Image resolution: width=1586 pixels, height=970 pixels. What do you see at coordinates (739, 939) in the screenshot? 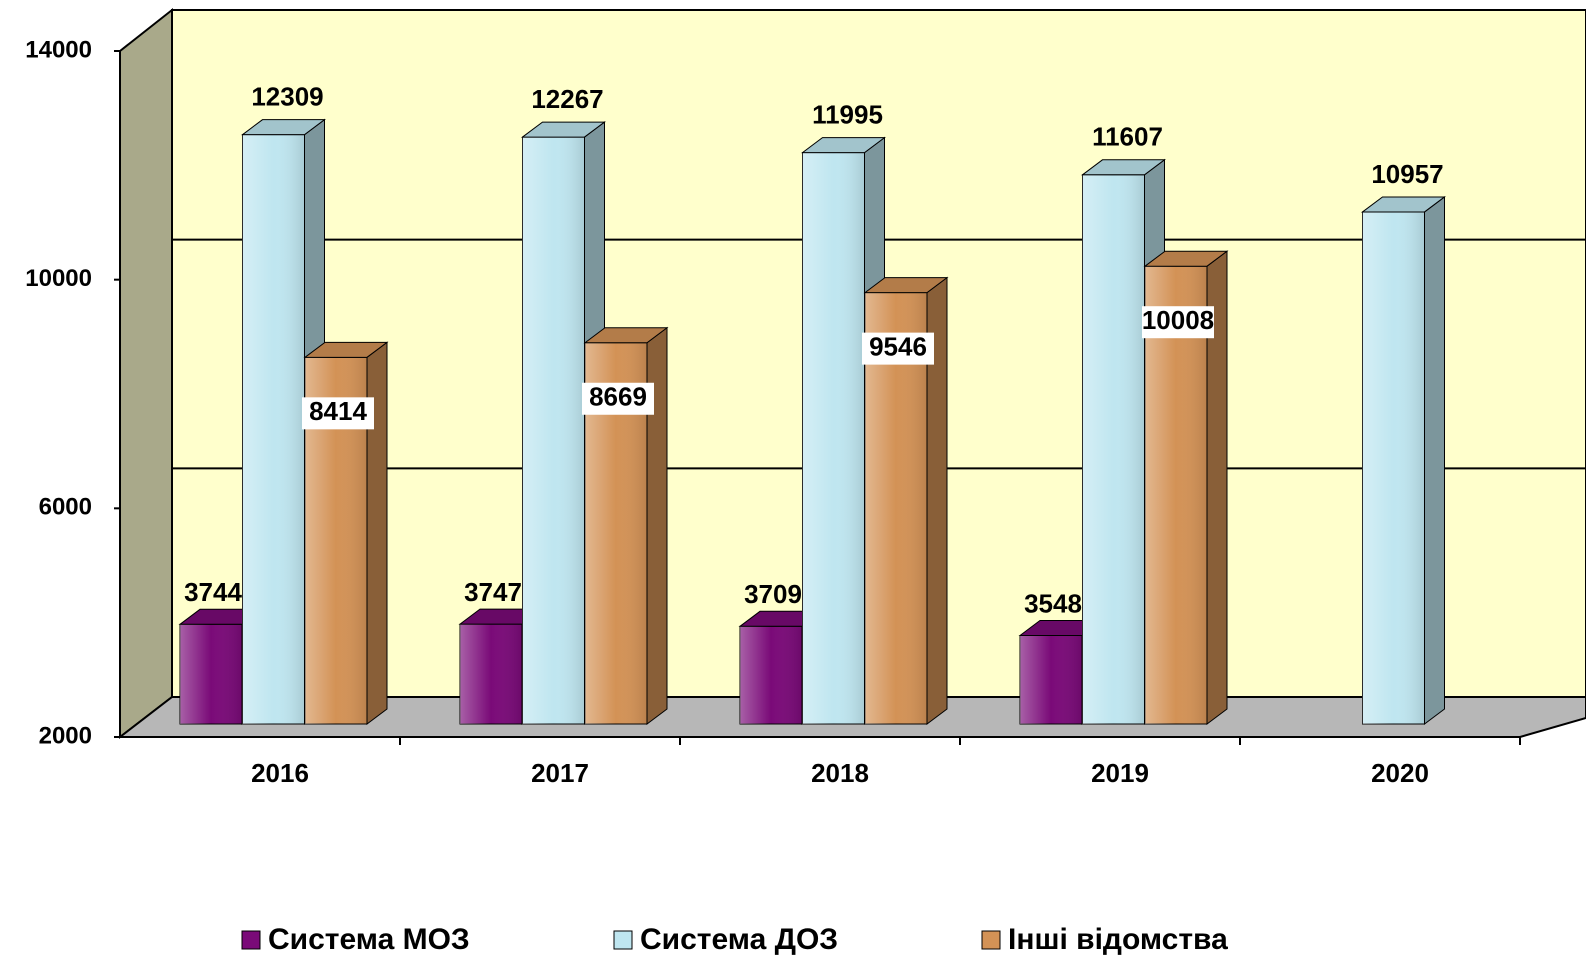
I see `legend-label: Система ДОЗ` at bounding box center [739, 939].